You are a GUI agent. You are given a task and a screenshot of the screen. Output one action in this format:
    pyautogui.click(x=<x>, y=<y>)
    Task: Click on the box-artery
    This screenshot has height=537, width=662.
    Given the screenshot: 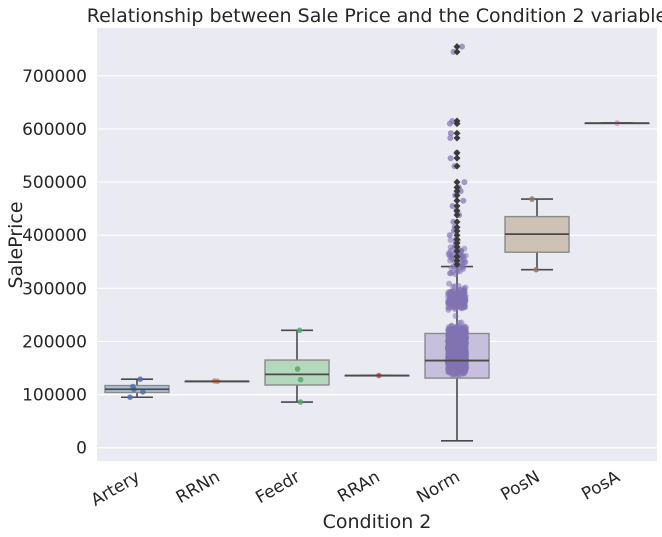 What is the action you would take?
    pyautogui.click(x=137, y=388)
    